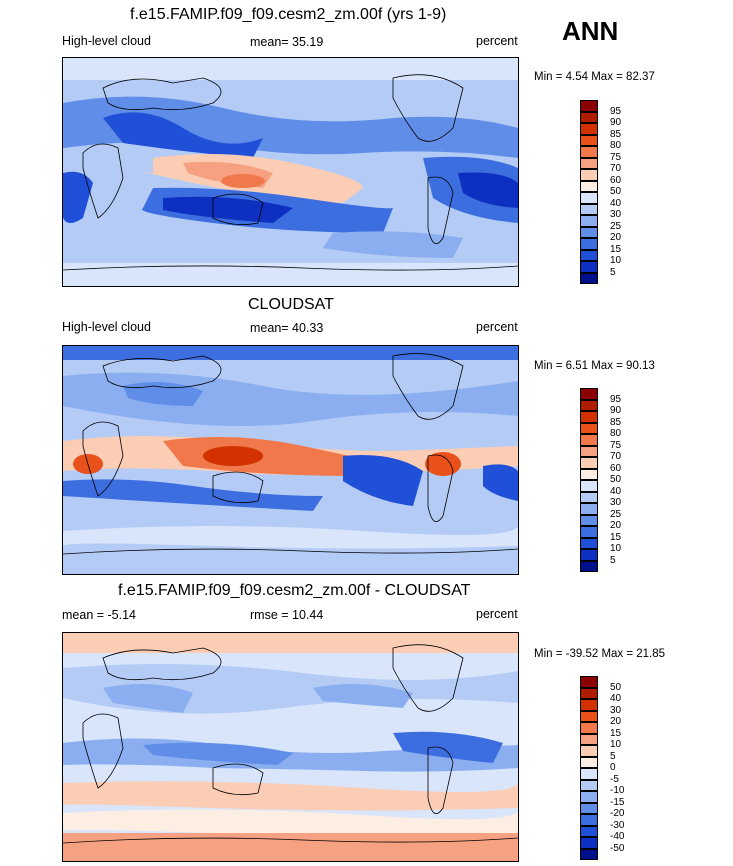 This screenshot has height=866, width=733. What do you see at coordinates (616, 479) in the screenshot?
I see `panel2-colorbar-tick-label: 50` at bounding box center [616, 479].